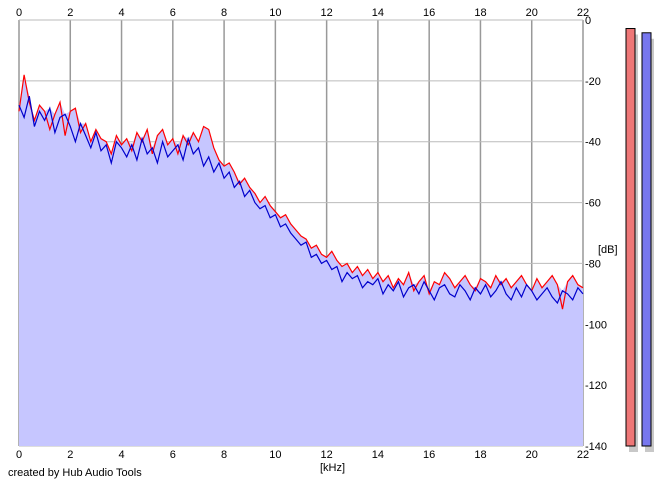 This screenshot has width=665, height=486. Describe the element at coordinates (332, 468) in the screenshot. I see `x-axis-label: [kHz]` at that location.